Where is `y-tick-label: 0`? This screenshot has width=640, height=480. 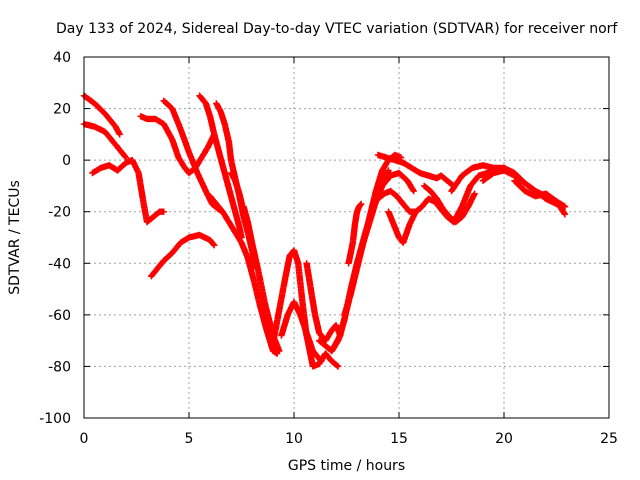
y-tick-label: 0 is located at coordinates (66, 161).